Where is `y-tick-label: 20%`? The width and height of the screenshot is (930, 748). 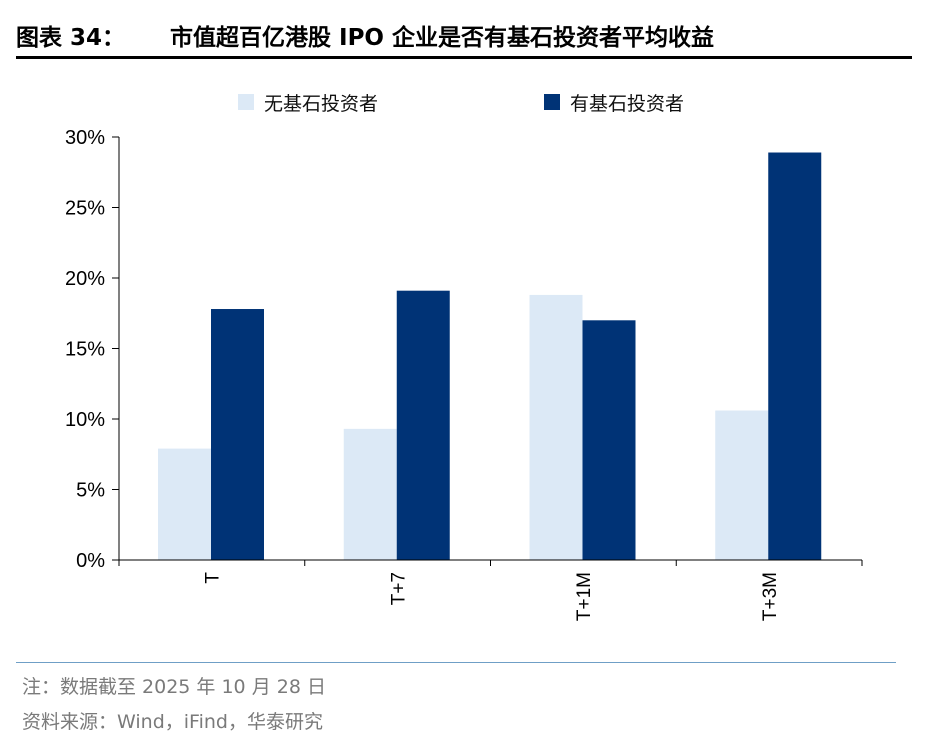
y-tick-label: 20% is located at coordinates (85, 279).